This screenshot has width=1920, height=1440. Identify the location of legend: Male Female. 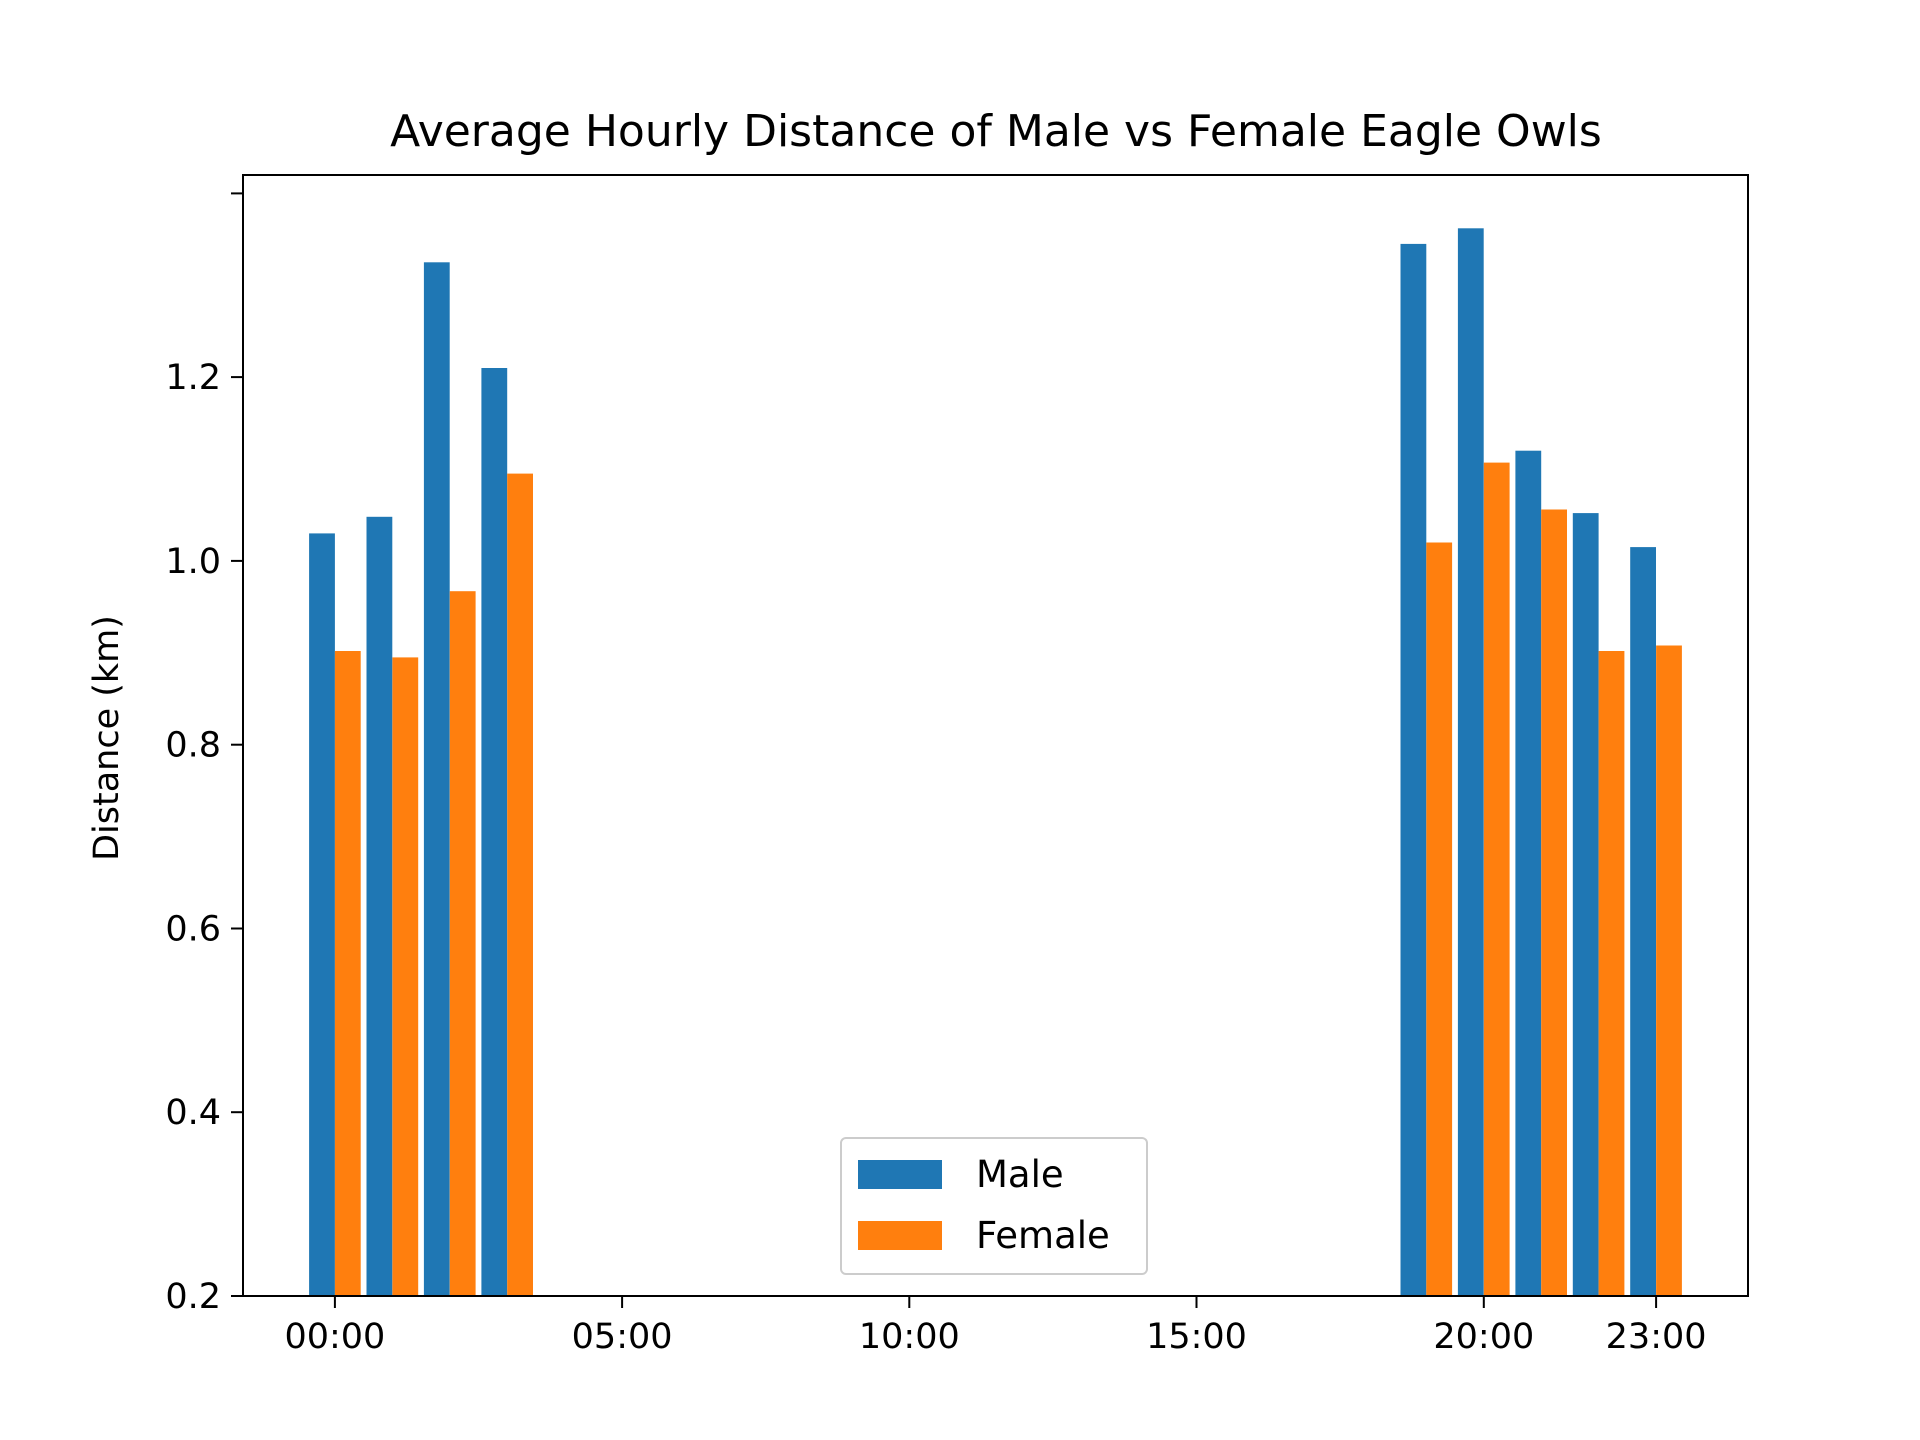
(994, 1206).